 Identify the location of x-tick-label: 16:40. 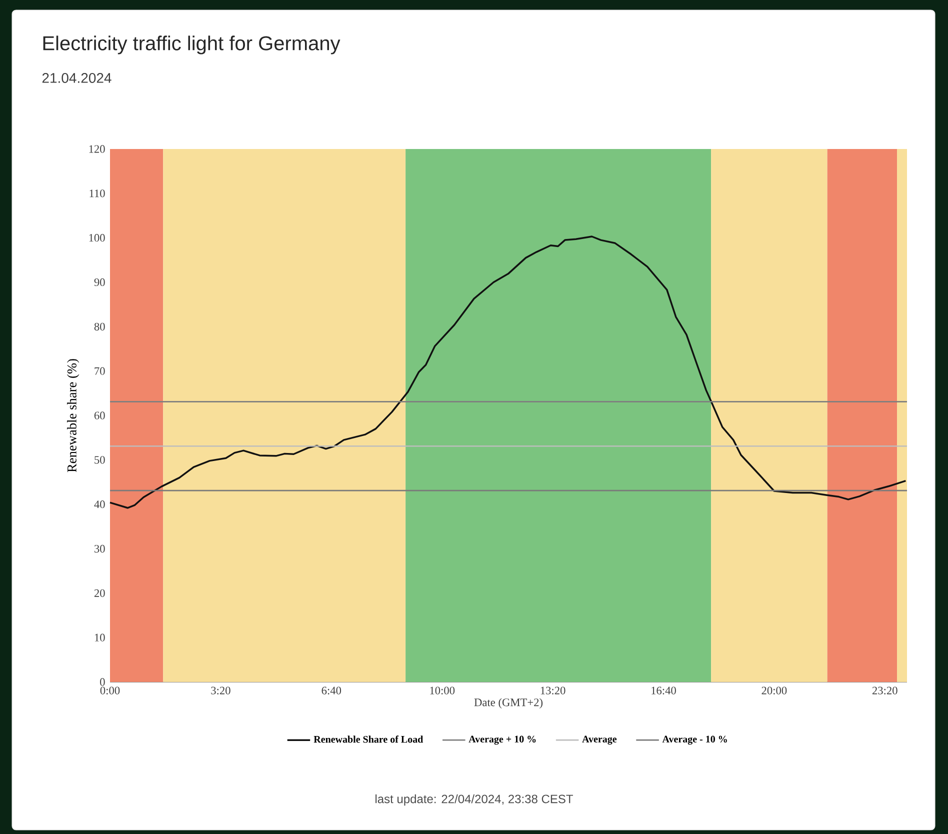
(664, 690).